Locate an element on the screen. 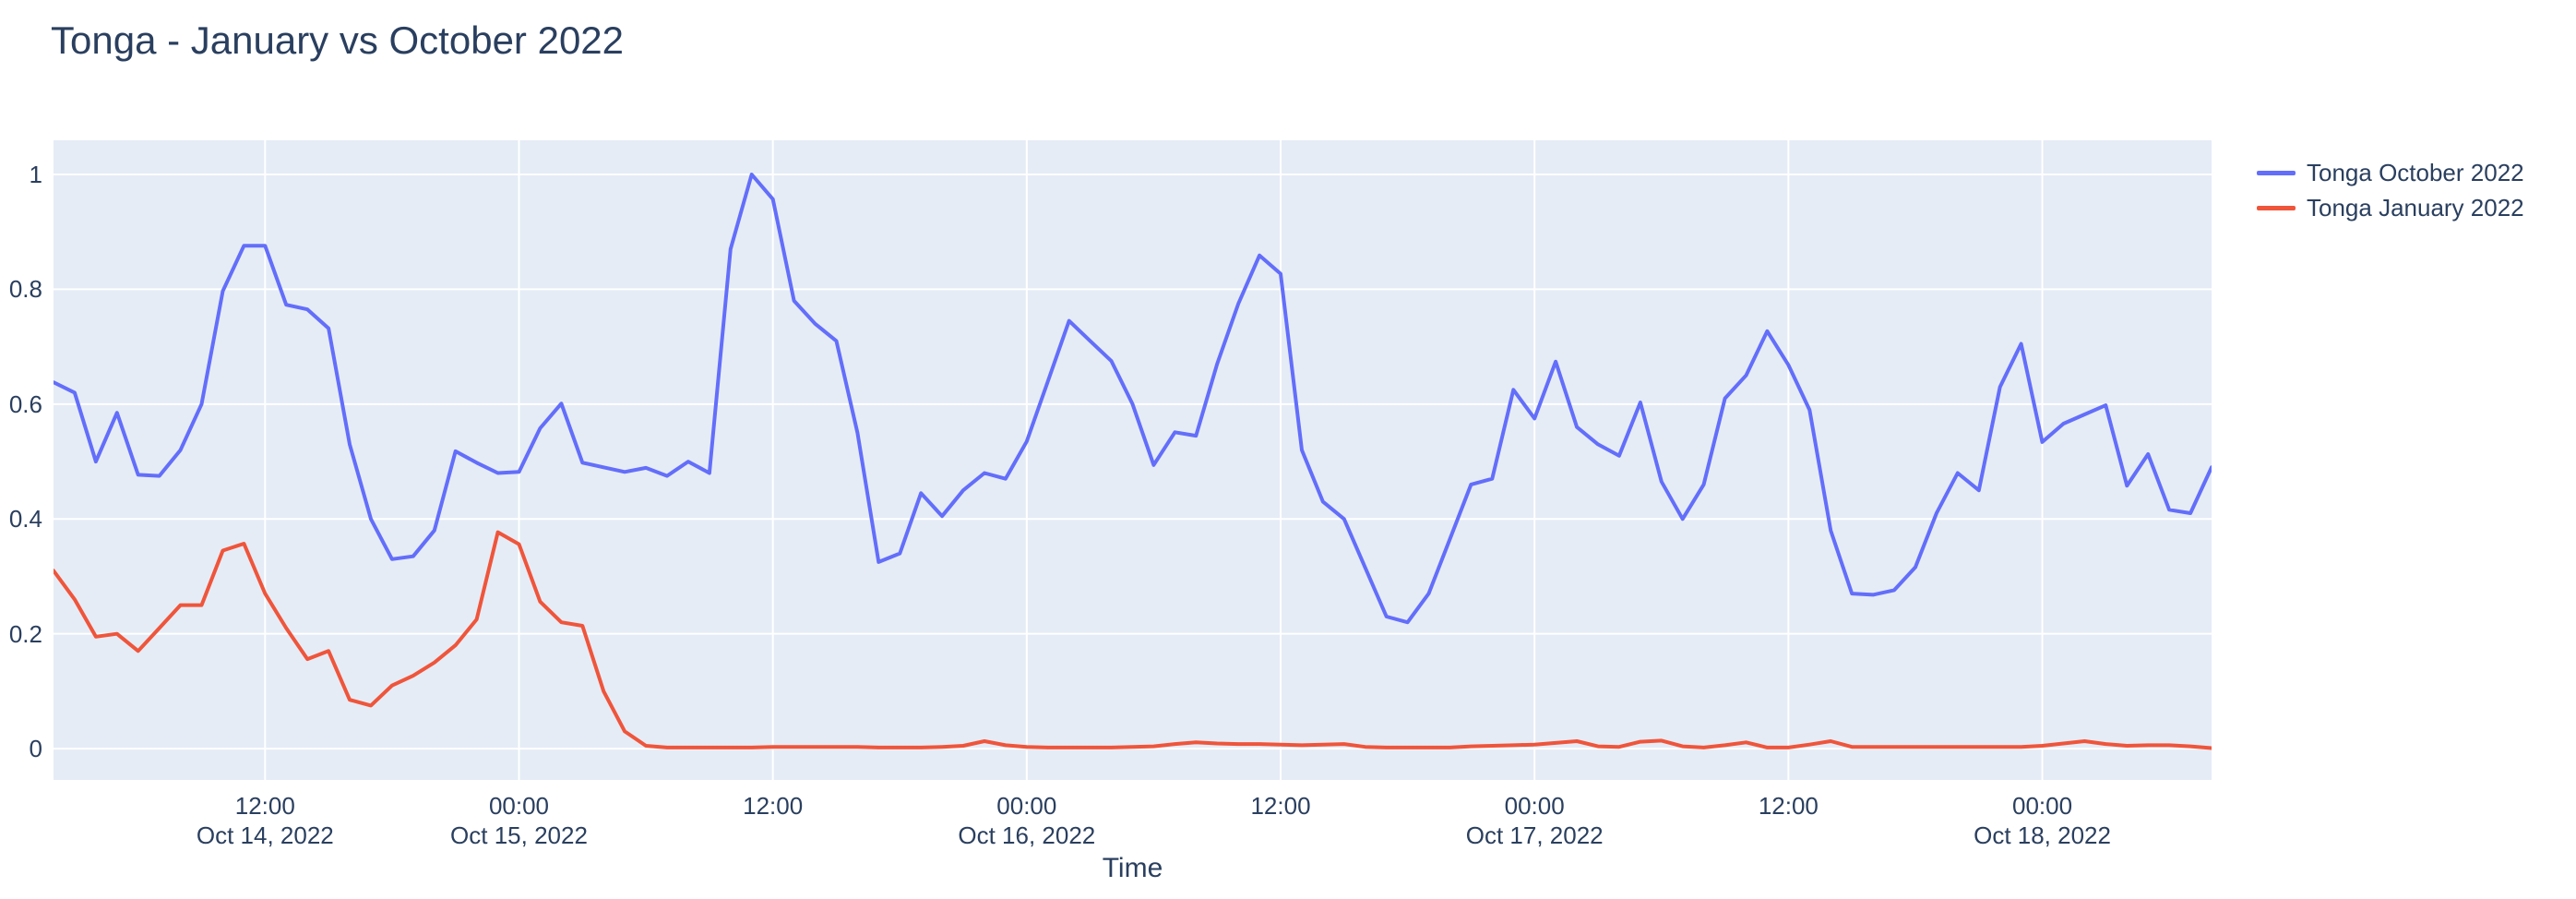 This screenshot has height=899, width=2576. legend-item-tonga-october-2022: Tonga October 2022 is located at coordinates (2390, 172).